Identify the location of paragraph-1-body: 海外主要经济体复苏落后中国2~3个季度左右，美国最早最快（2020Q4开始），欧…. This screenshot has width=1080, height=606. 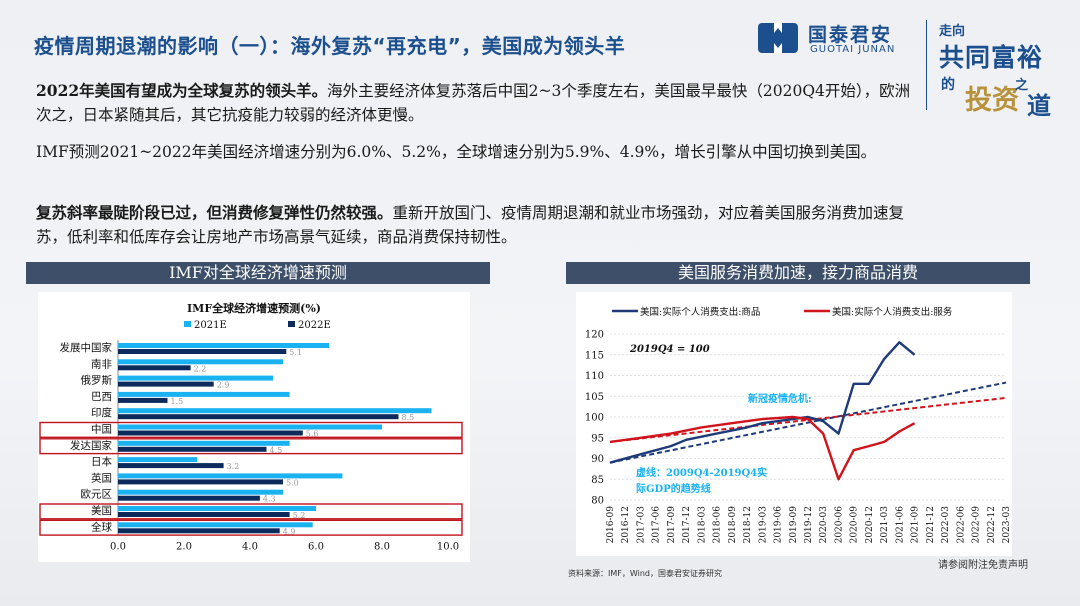
(473, 103).